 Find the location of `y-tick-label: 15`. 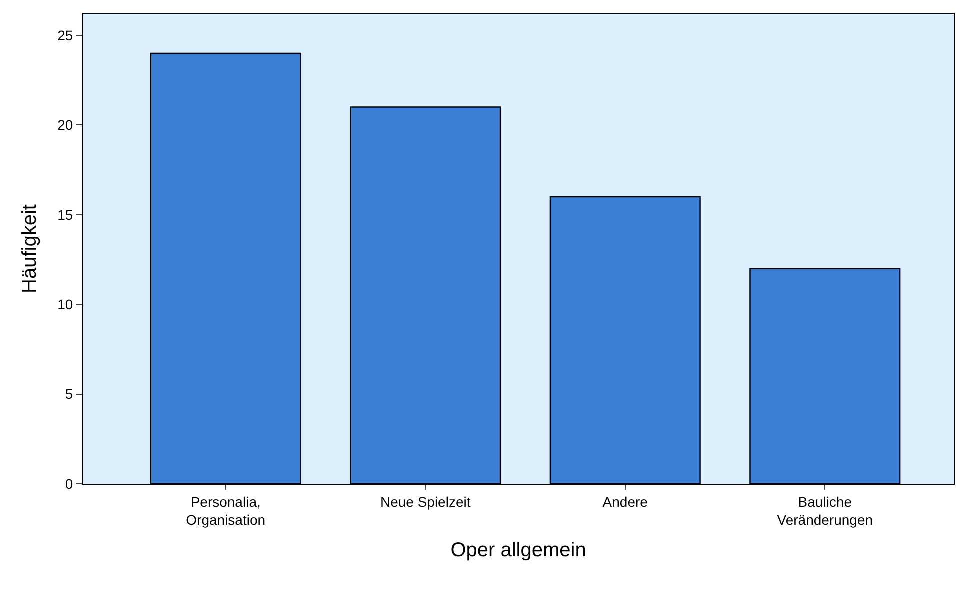

y-tick-label: 15 is located at coordinates (66, 214).